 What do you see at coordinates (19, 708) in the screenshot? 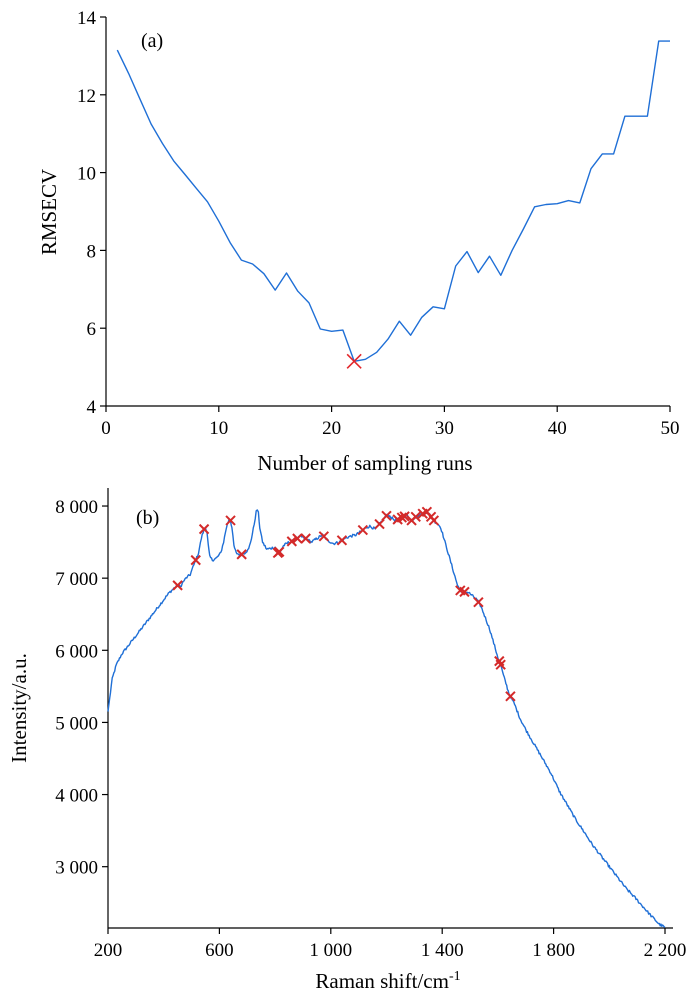
I see `panel-b-y-axis-title: Intensity/a.u.` at bounding box center [19, 708].